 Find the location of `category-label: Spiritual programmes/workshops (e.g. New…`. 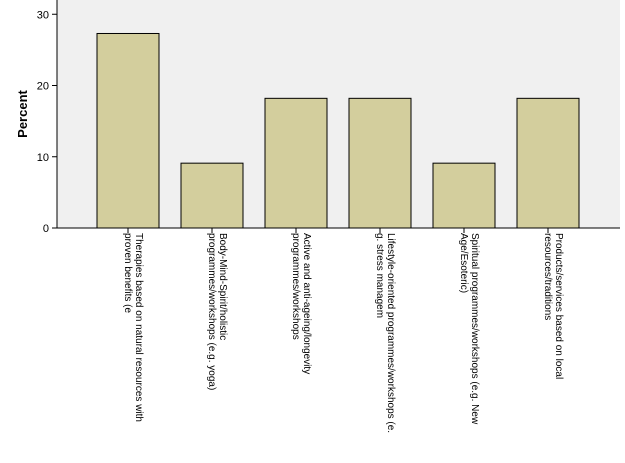

category-label: Spiritual programmes/workshops (e.g. New… is located at coordinates (469, 329).